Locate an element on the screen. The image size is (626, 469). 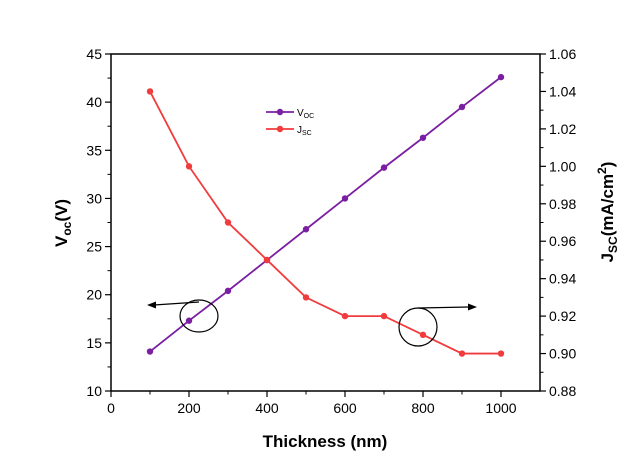
left-axis-indicator-circle is located at coordinates (199, 316).